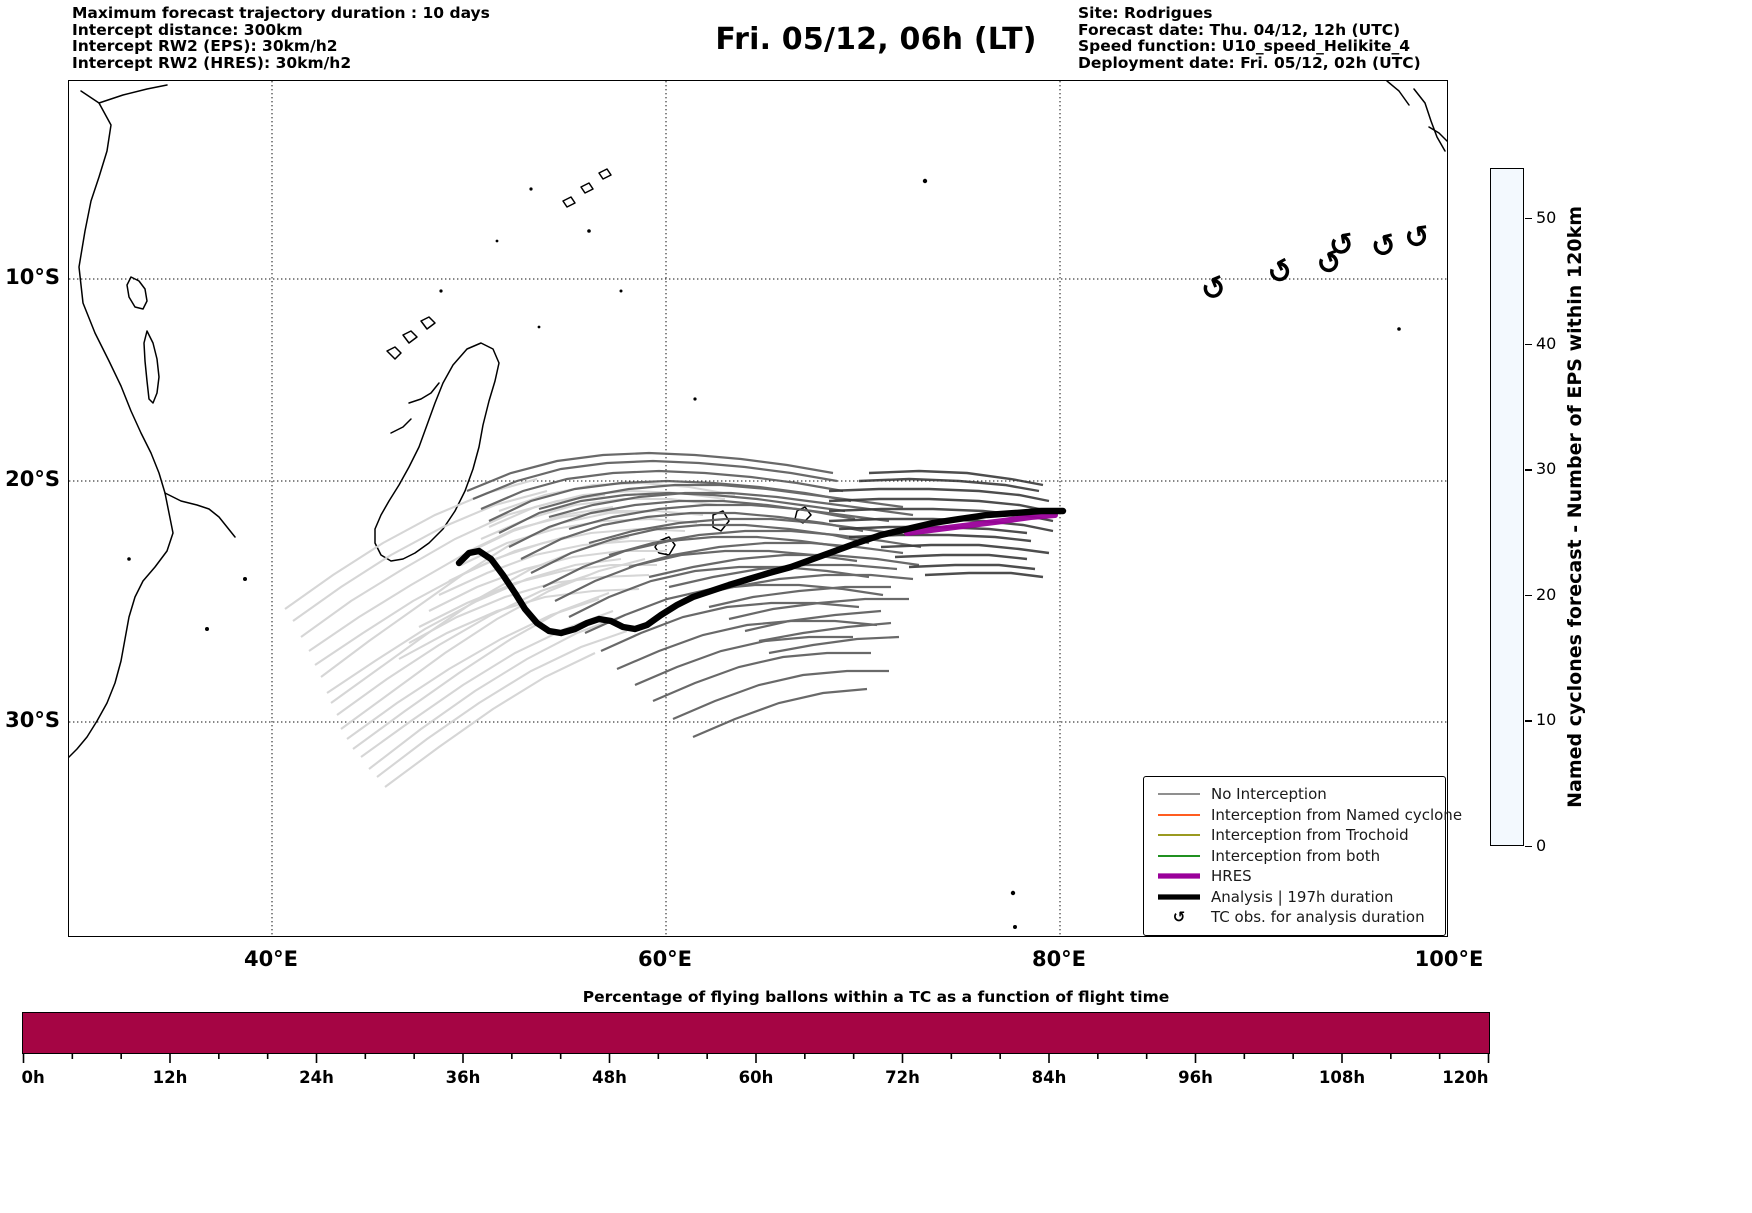  Describe the element at coordinates (33, 1077) in the screenshot. I see `pct-tick-0h: 0h` at that location.